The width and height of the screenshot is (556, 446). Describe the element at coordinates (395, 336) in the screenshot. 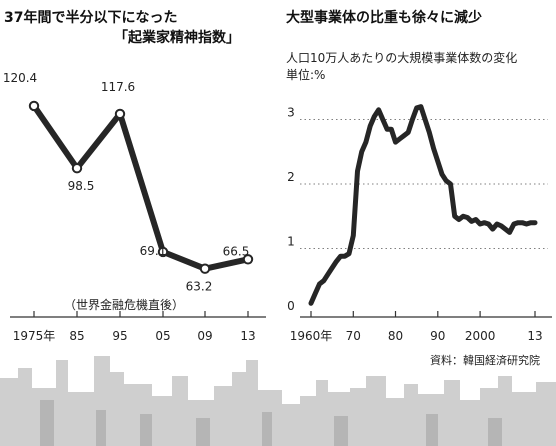

I see `right-x-tick-label: 80` at that location.